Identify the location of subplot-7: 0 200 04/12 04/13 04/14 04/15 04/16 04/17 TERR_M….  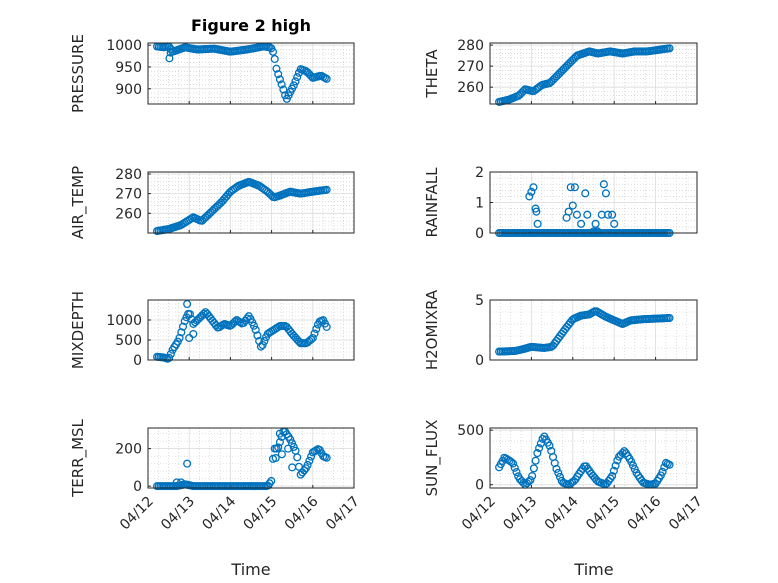
(216, 475).